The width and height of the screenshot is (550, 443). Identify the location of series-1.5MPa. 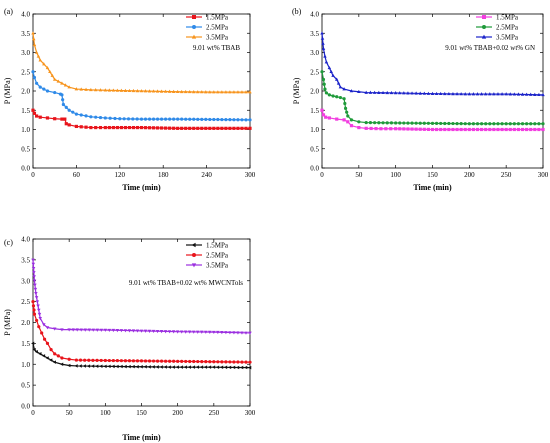
(141, 119).